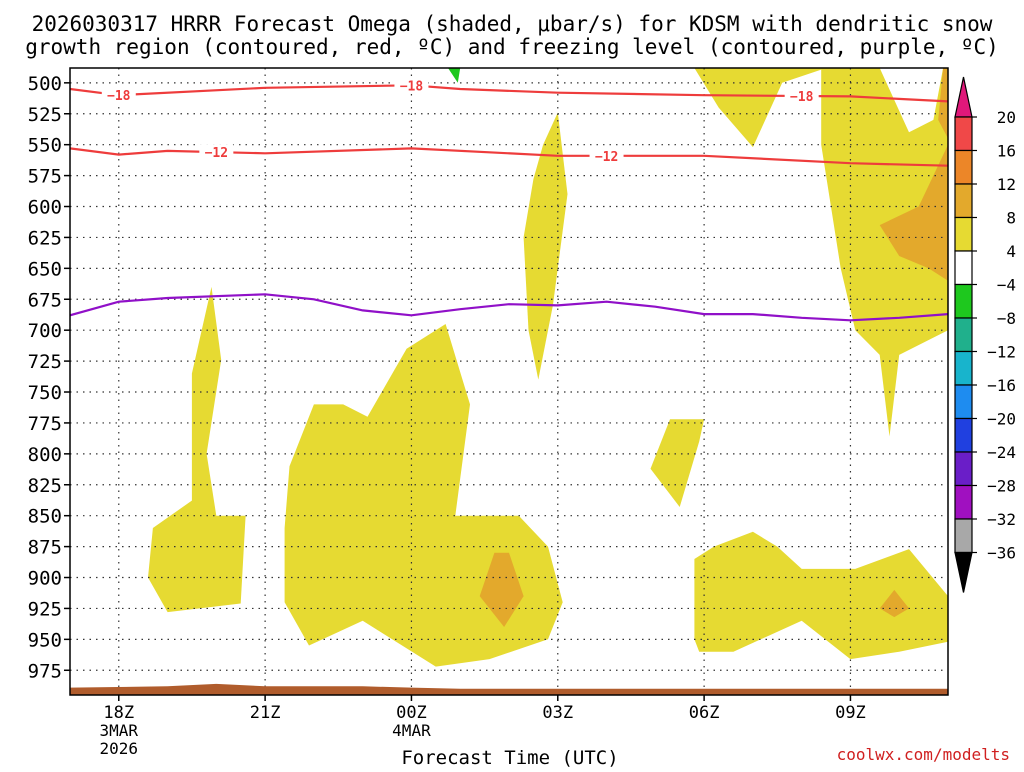 The width and height of the screenshot is (1024, 772). I want to click on y-tick-label: 750, so click(45, 393).